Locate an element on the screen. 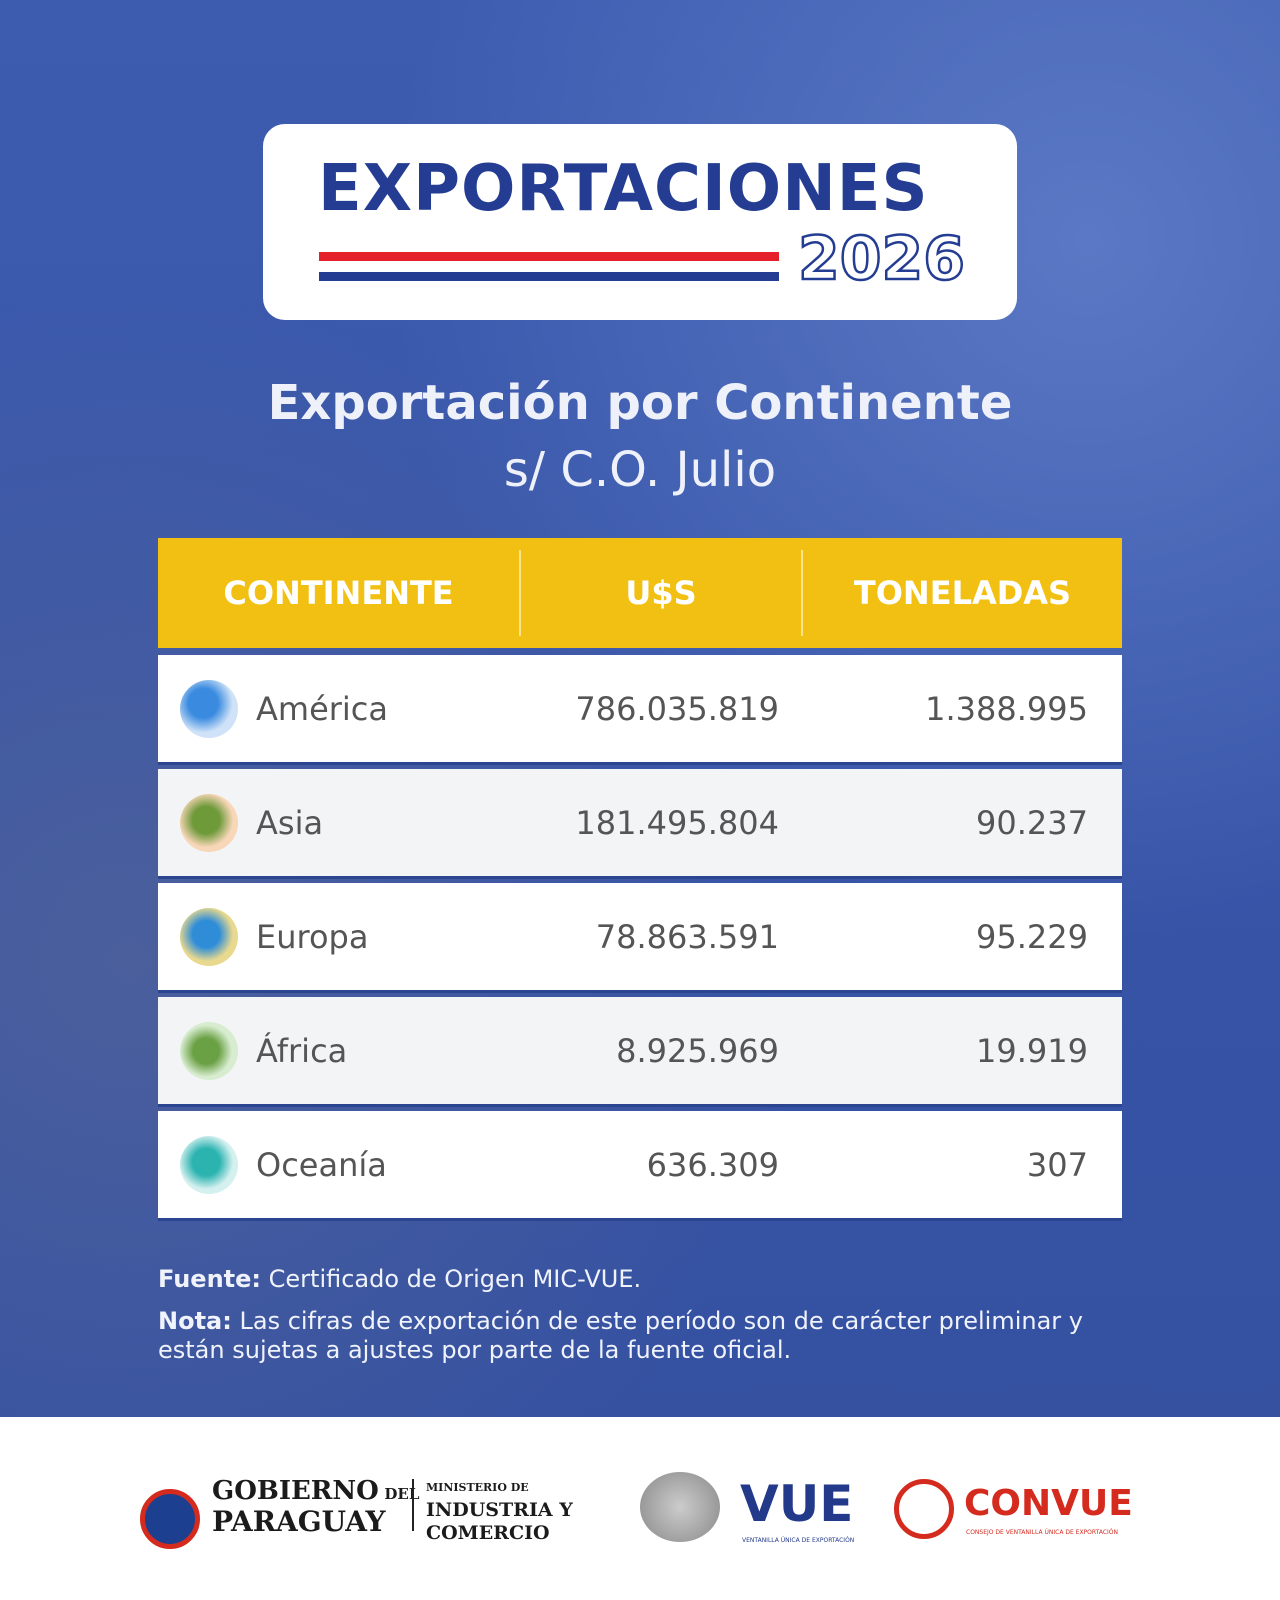 The width and height of the screenshot is (1280, 1600). vue-globe is located at coordinates (680, 1507).